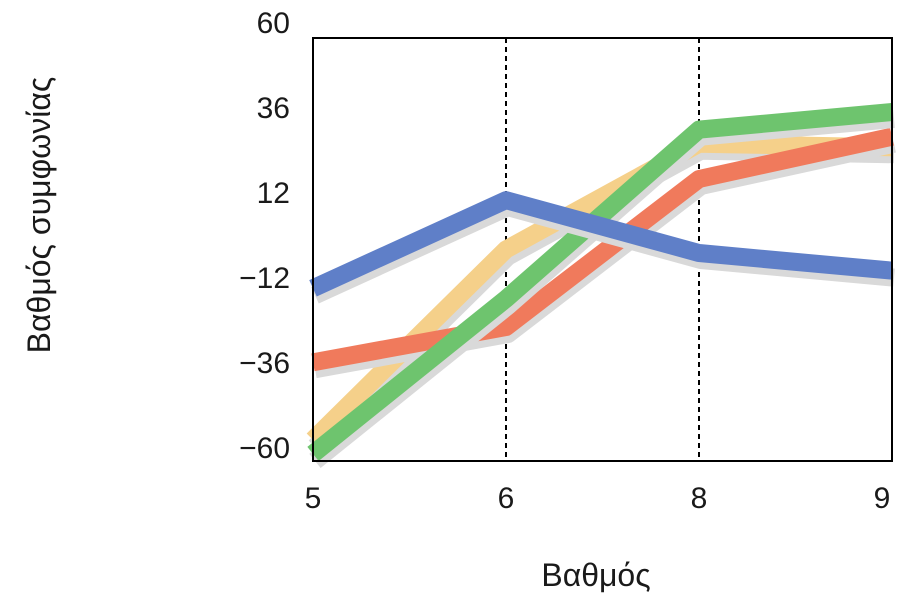 The image size is (900, 596). I want to click on x-axis-title: Βαθμός, so click(595, 575).